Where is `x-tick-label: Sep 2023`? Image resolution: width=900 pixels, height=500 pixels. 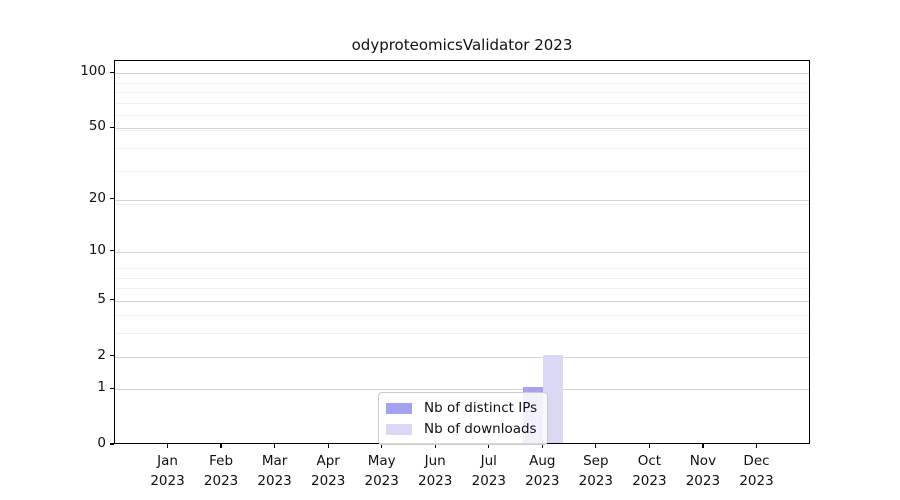 x-tick-label: Sep 2023 is located at coordinates (595, 471).